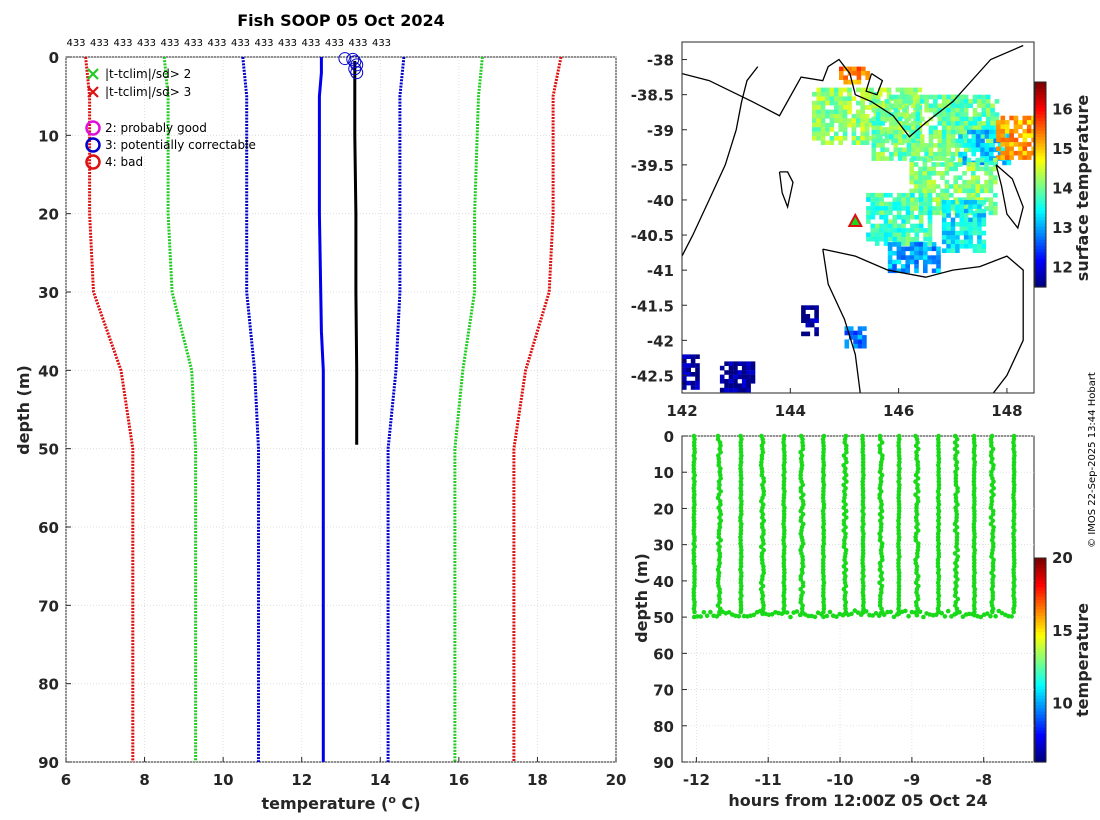 This screenshot has height=820, width=1100. I want to click on timeseries-points, so click(854, 526).